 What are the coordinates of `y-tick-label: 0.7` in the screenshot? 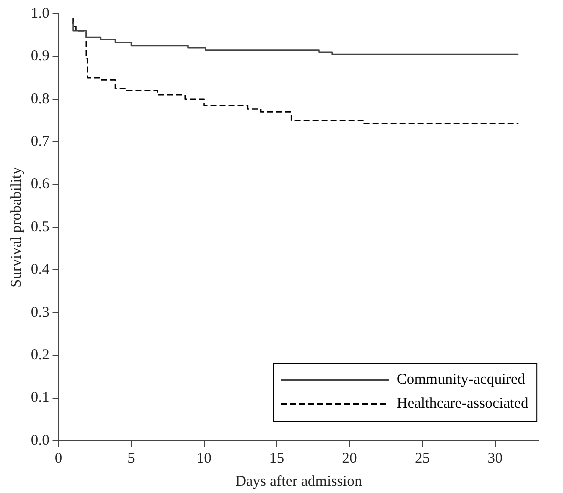 It's located at (40, 142).